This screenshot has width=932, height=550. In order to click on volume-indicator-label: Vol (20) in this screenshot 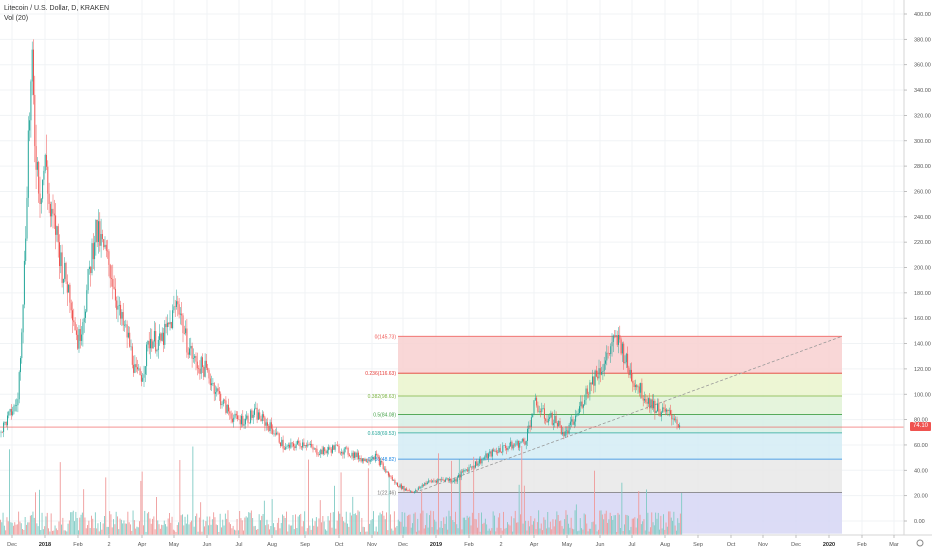, I will do `click(16, 18)`.